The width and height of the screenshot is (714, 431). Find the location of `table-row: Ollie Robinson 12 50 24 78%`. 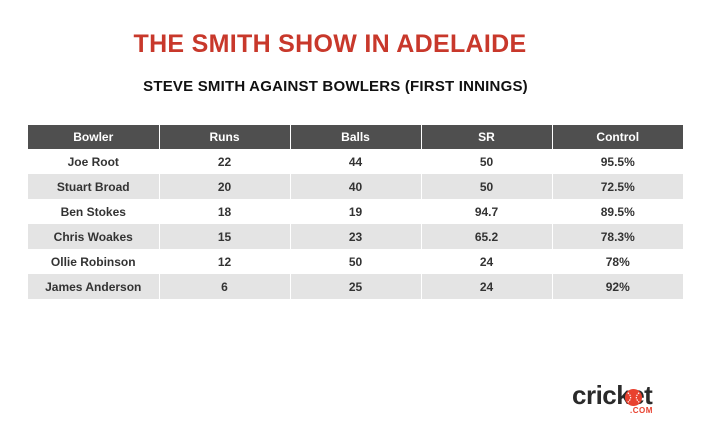

table-row: Ollie Robinson 12 50 24 78% is located at coordinates (355, 261).